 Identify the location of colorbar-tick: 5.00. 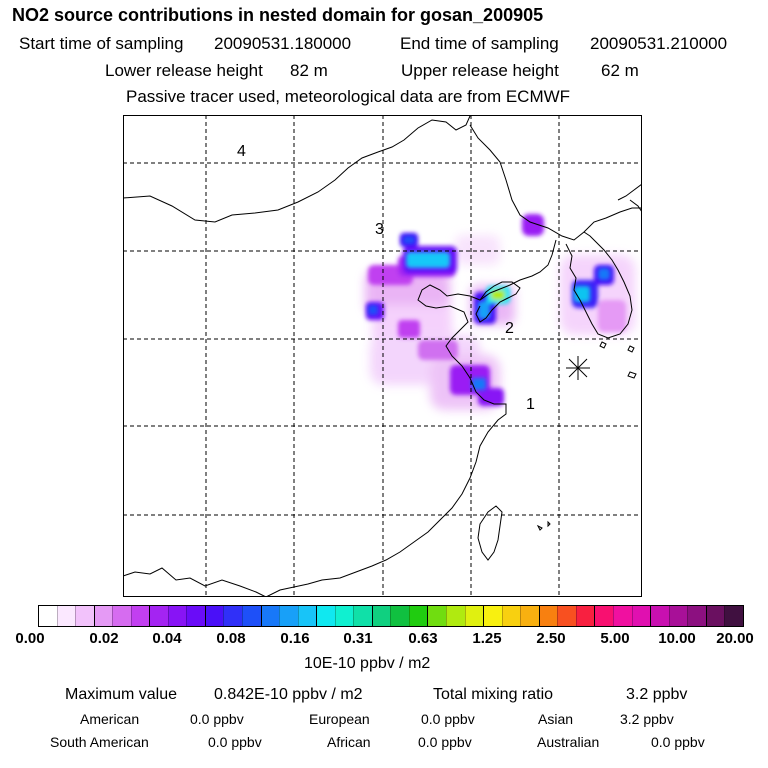
(615, 638).